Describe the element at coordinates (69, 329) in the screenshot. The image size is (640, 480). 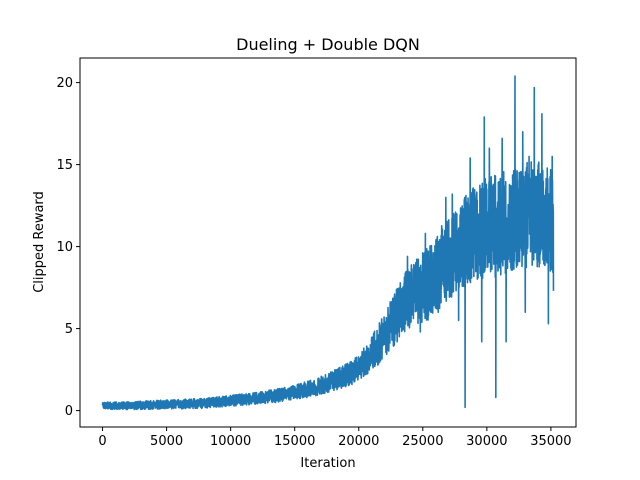
I see `y-tick-label: 5` at that location.